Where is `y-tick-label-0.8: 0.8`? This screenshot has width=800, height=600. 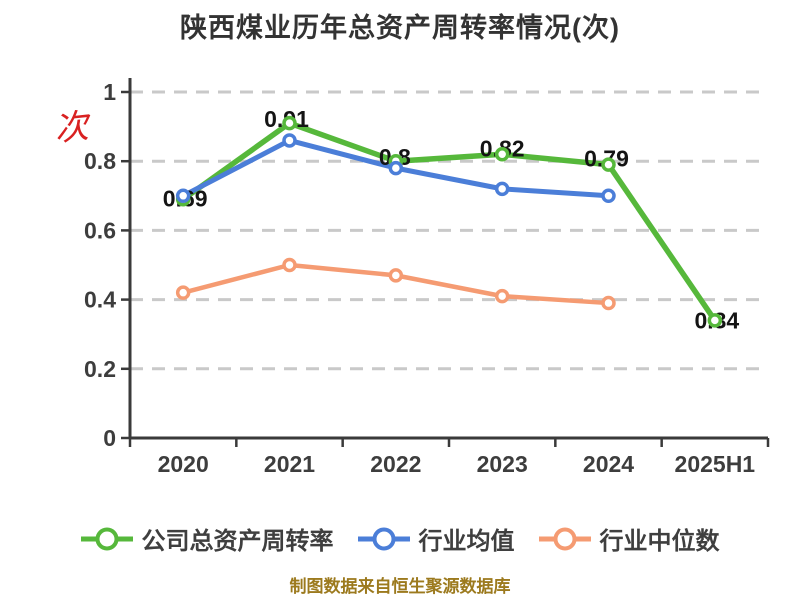
y-tick-label-0.8: 0.8 is located at coordinates (100, 161).